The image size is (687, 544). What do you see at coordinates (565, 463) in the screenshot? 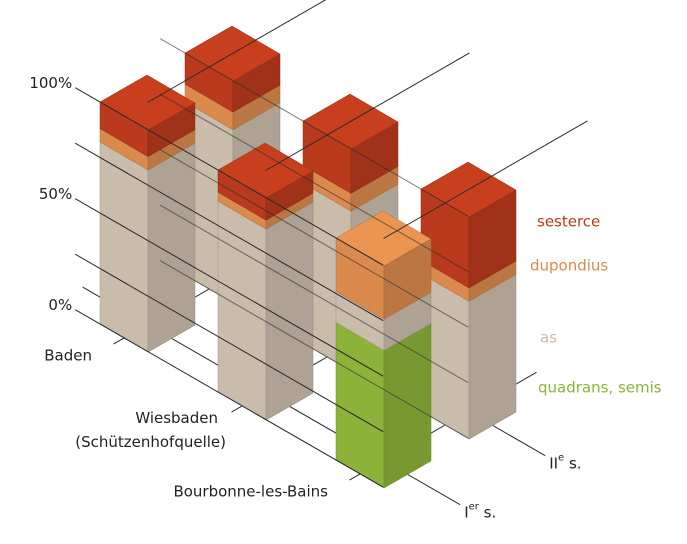
I see `period-label: IIe s.` at bounding box center [565, 463].